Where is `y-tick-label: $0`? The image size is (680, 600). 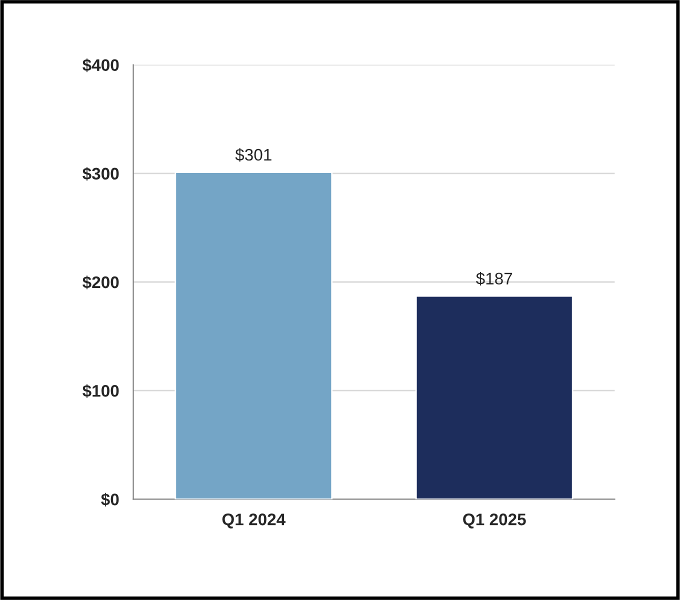
y-tick-label: $0 is located at coordinates (110, 499).